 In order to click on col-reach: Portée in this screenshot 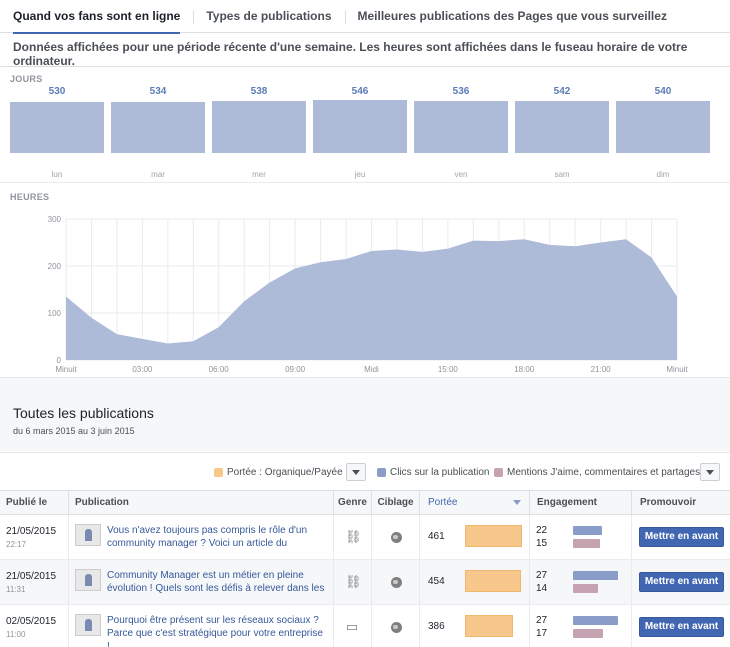, I will do `click(474, 502)`.